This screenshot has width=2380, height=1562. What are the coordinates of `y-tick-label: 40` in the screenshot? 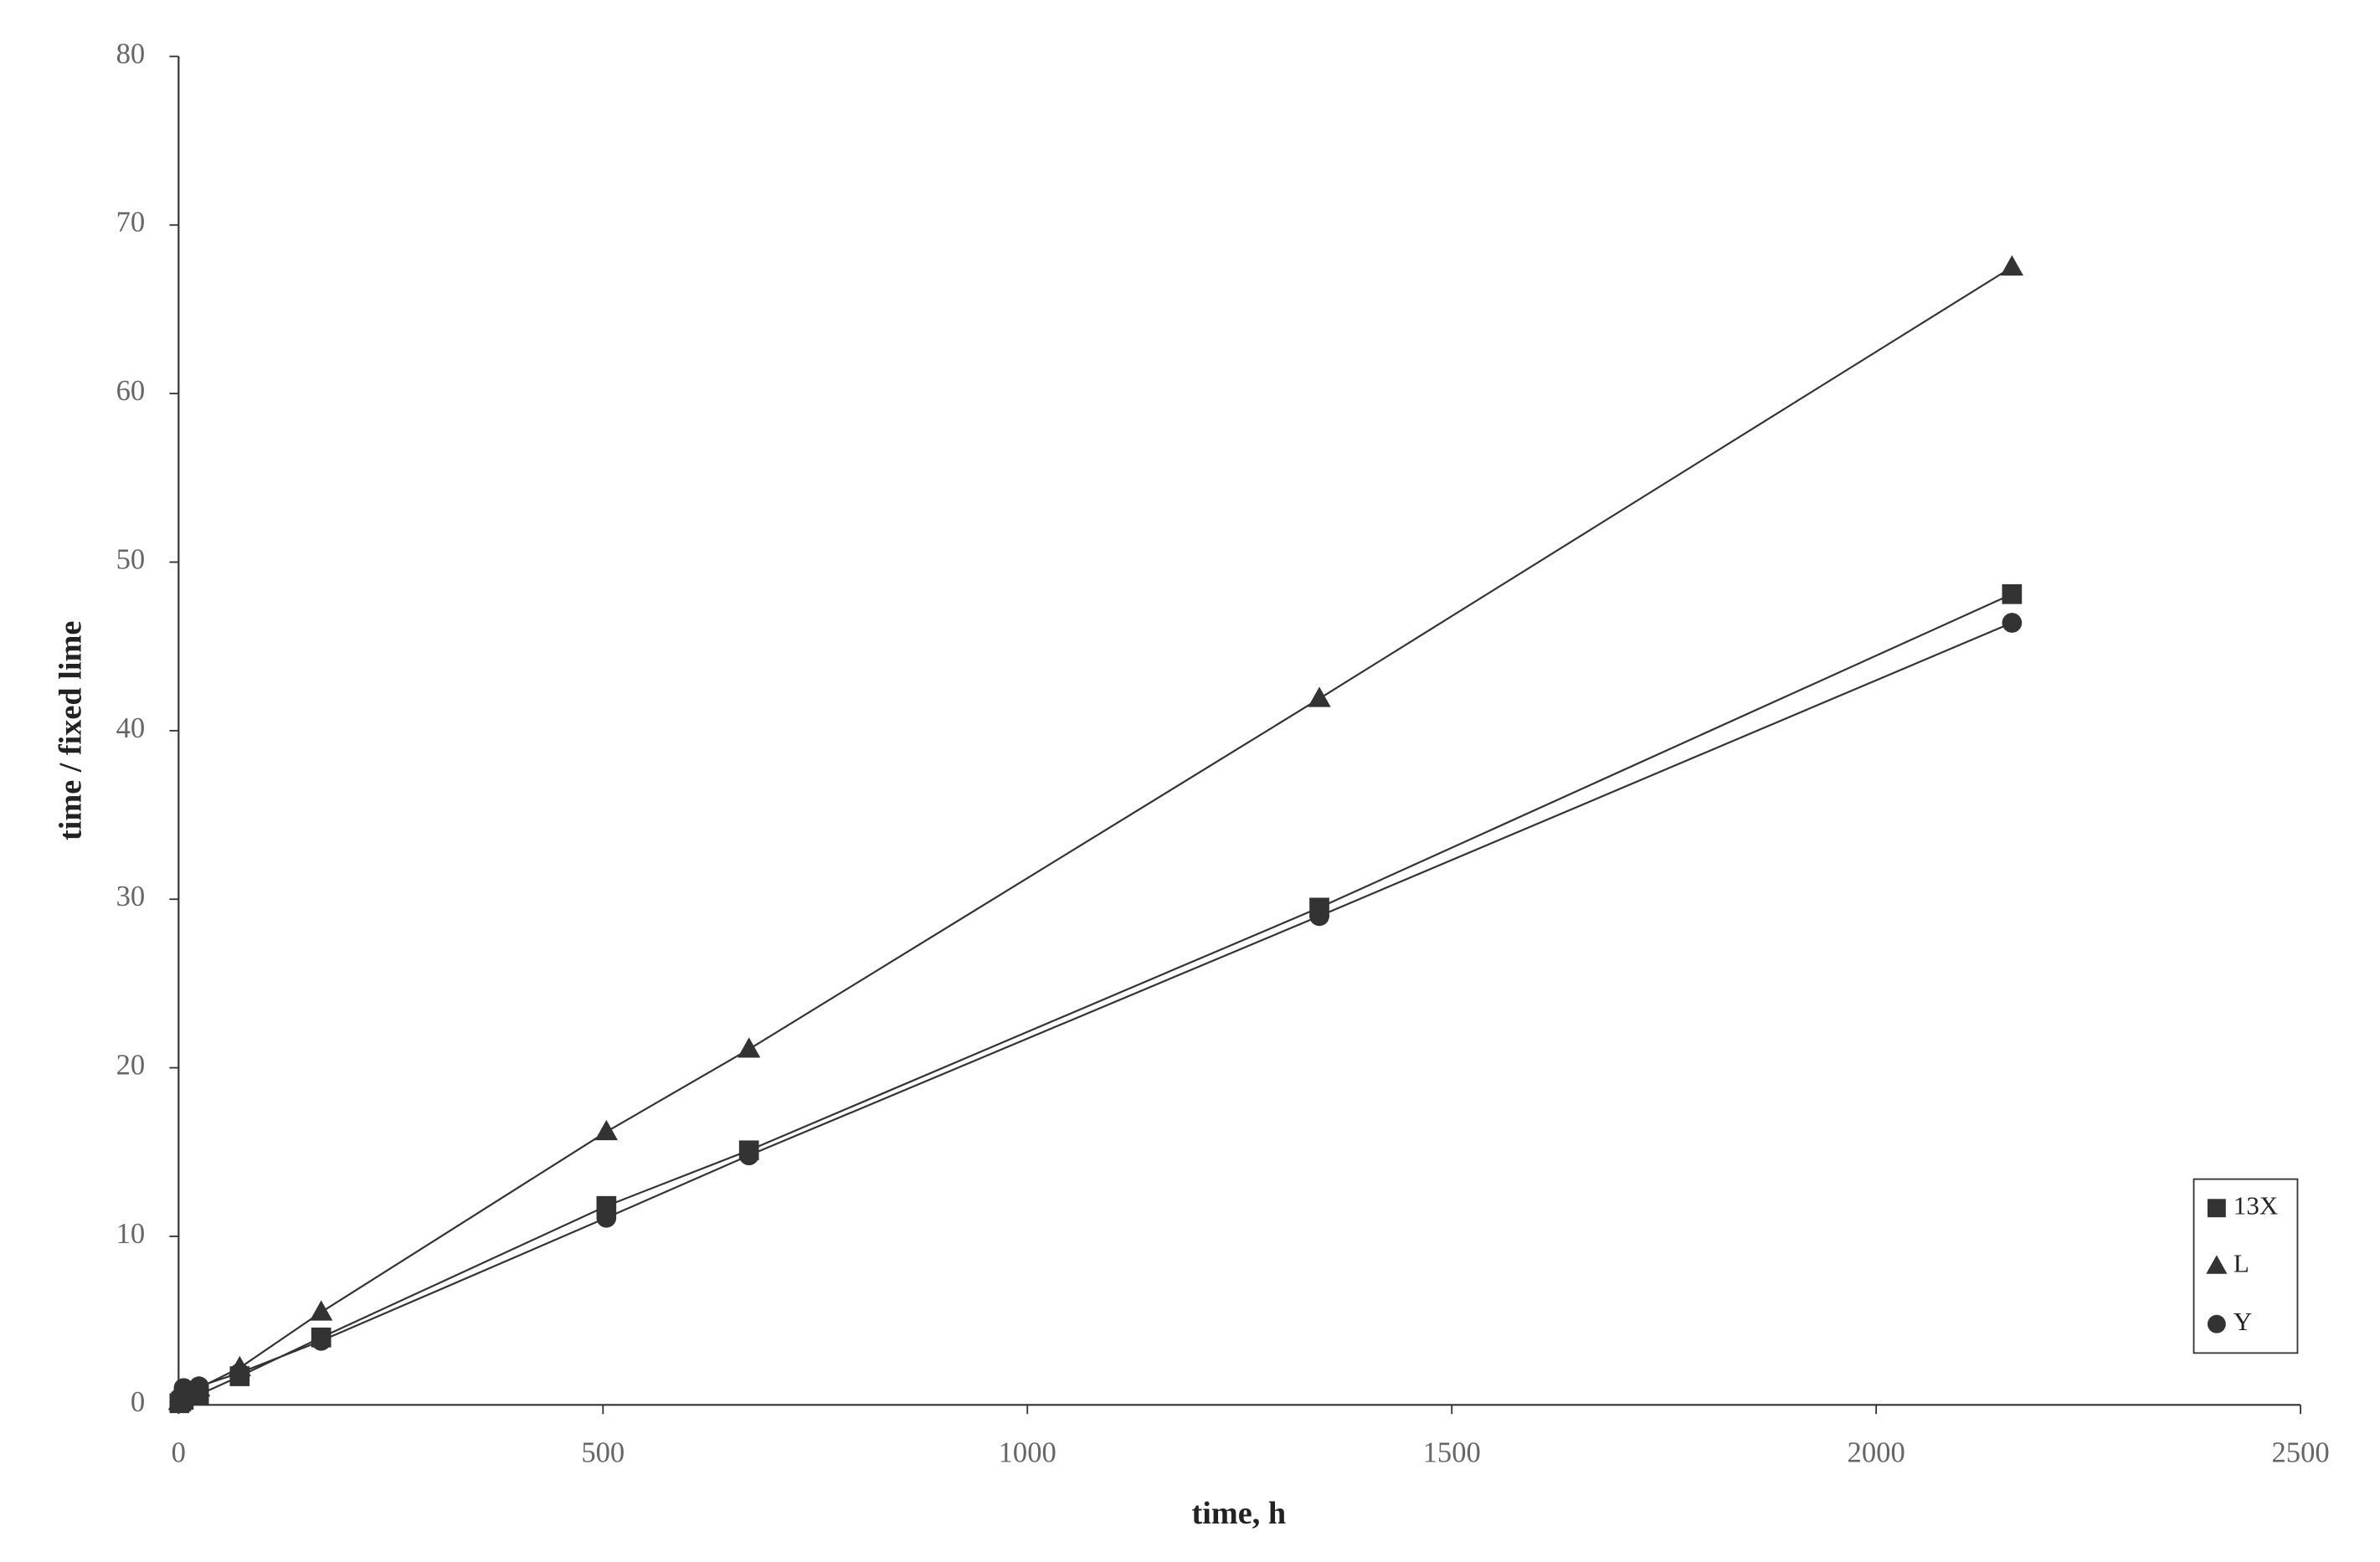 It's located at (131, 728).